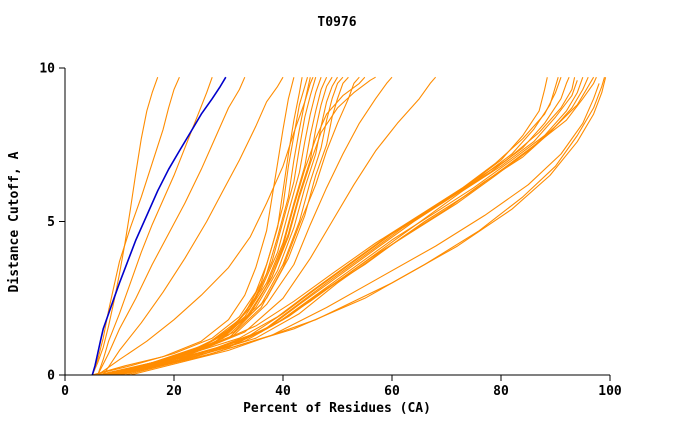  Describe the element at coordinates (610, 391) in the screenshot. I see `x-tick-label: 100` at that location.